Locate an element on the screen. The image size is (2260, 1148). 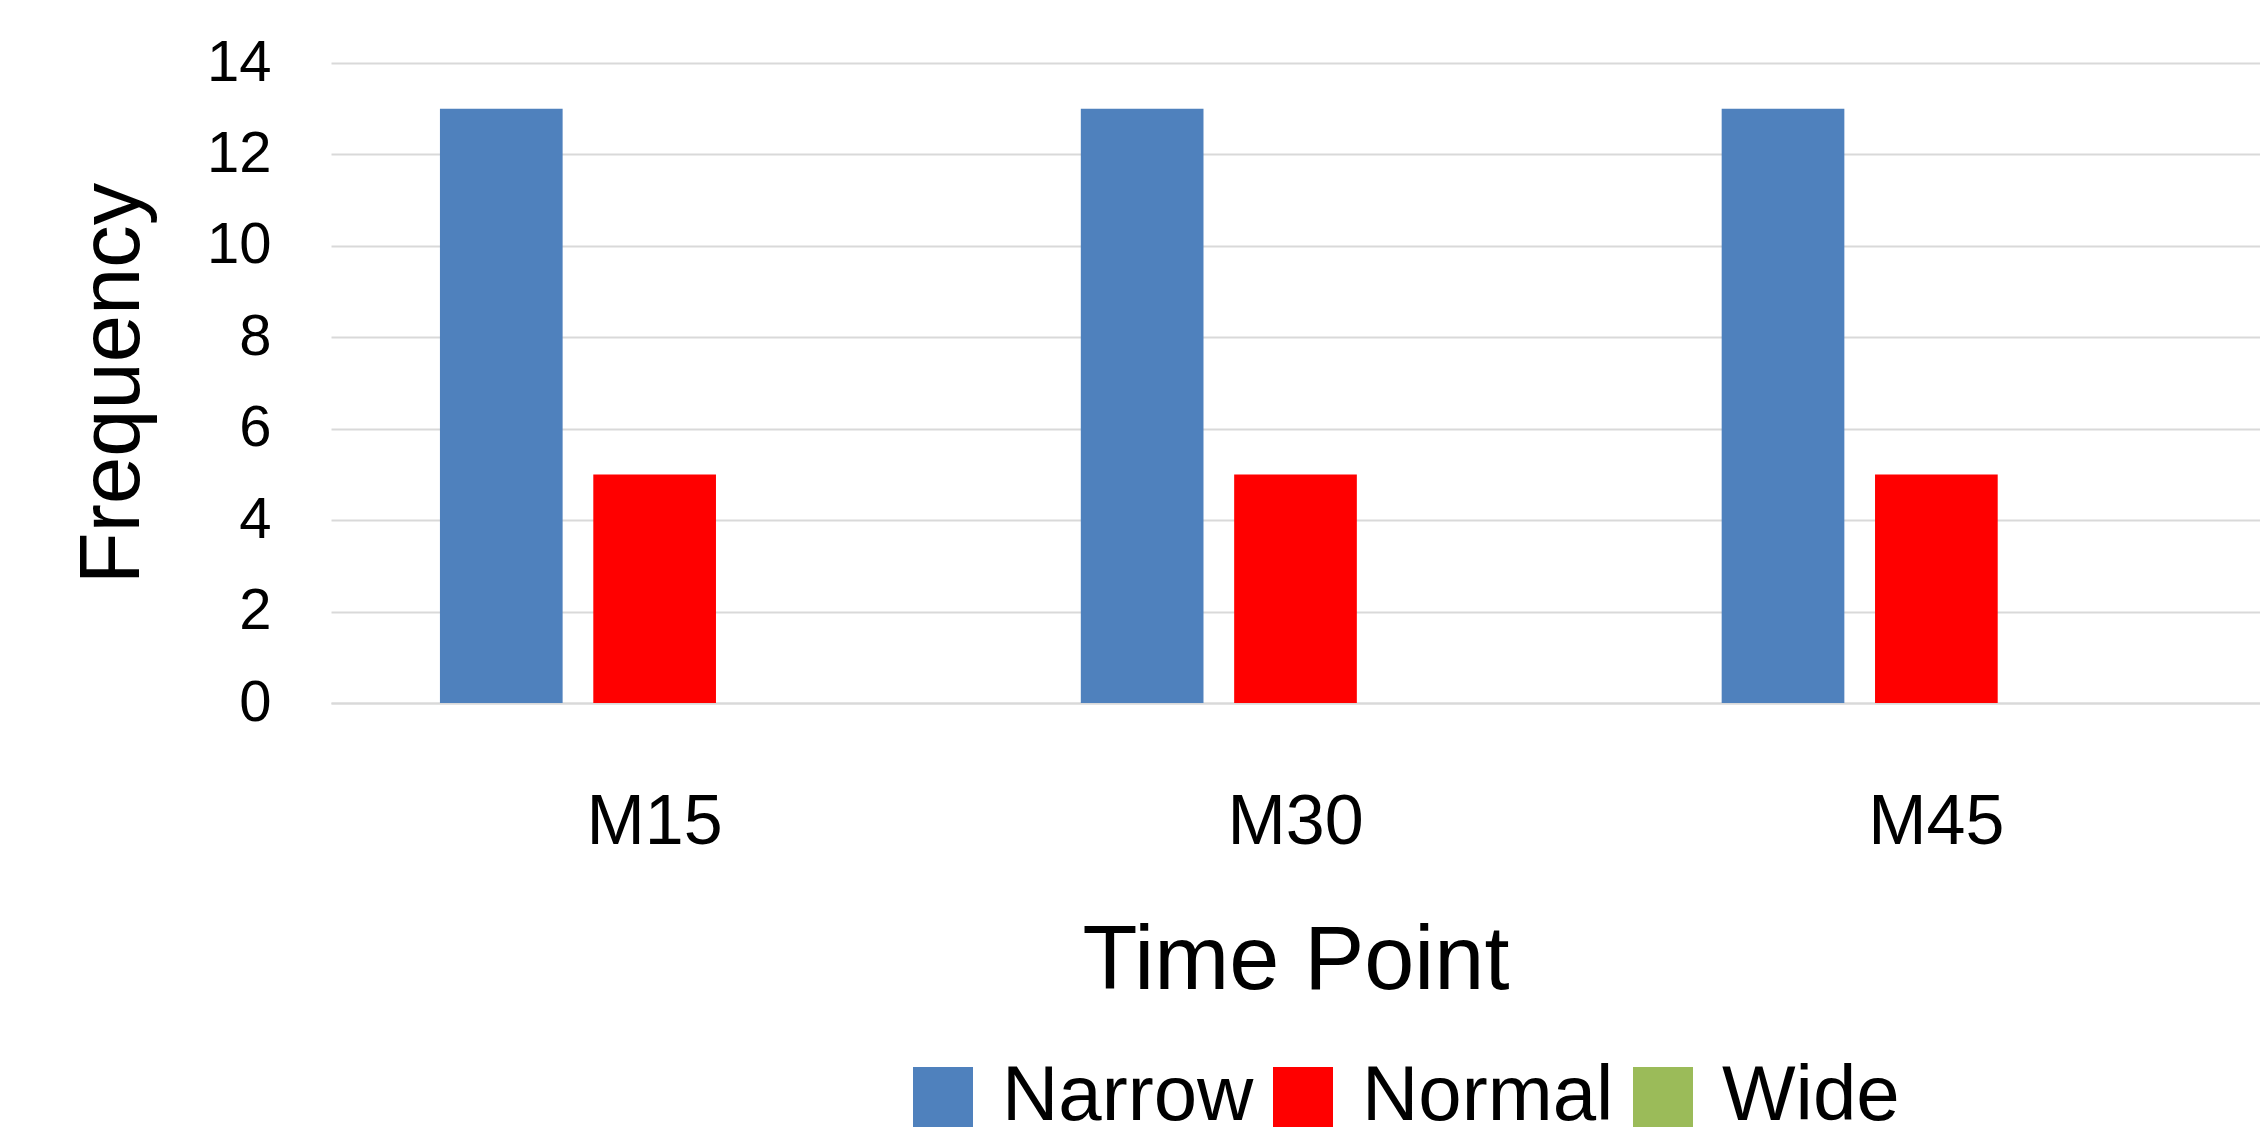
x-tick-label: M30 is located at coordinates (1295, 819).